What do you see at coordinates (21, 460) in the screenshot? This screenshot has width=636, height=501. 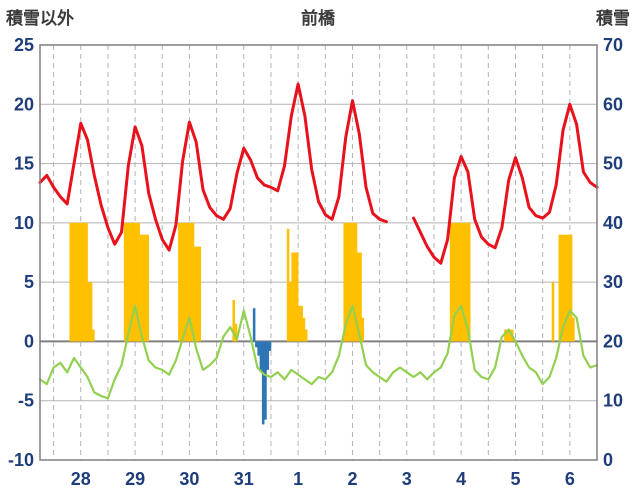 I see `left-axis-tick: -10` at bounding box center [21, 460].